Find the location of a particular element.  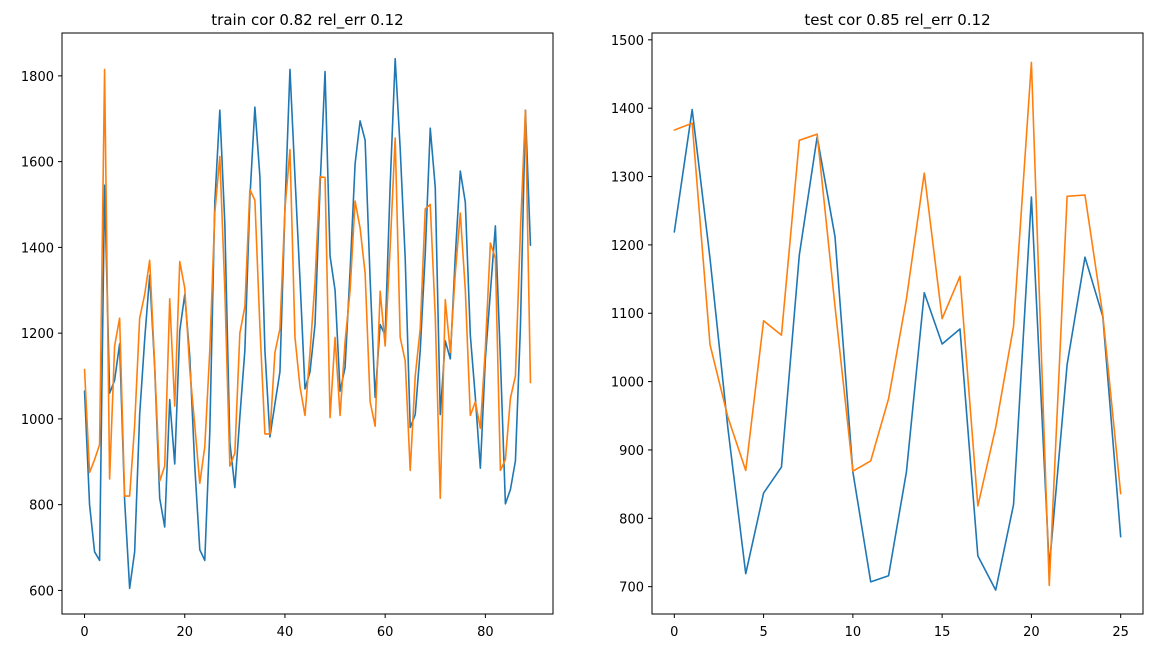

train-y-tick-label: 1200 is located at coordinates (37, 334).